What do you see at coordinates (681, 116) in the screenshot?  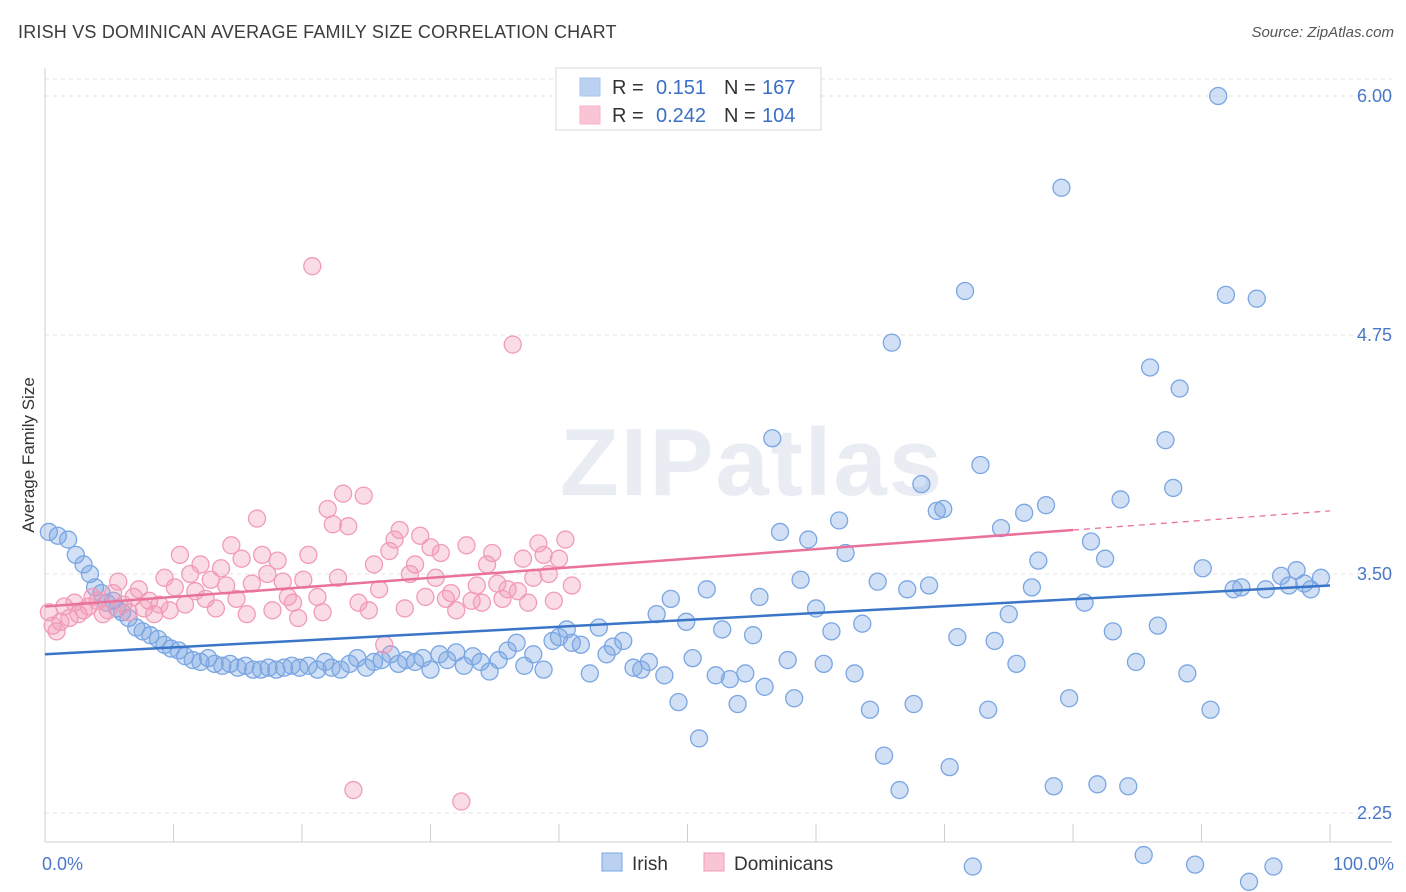 I see `legend-r-value: 0.242` at bounding box center [681, 116].